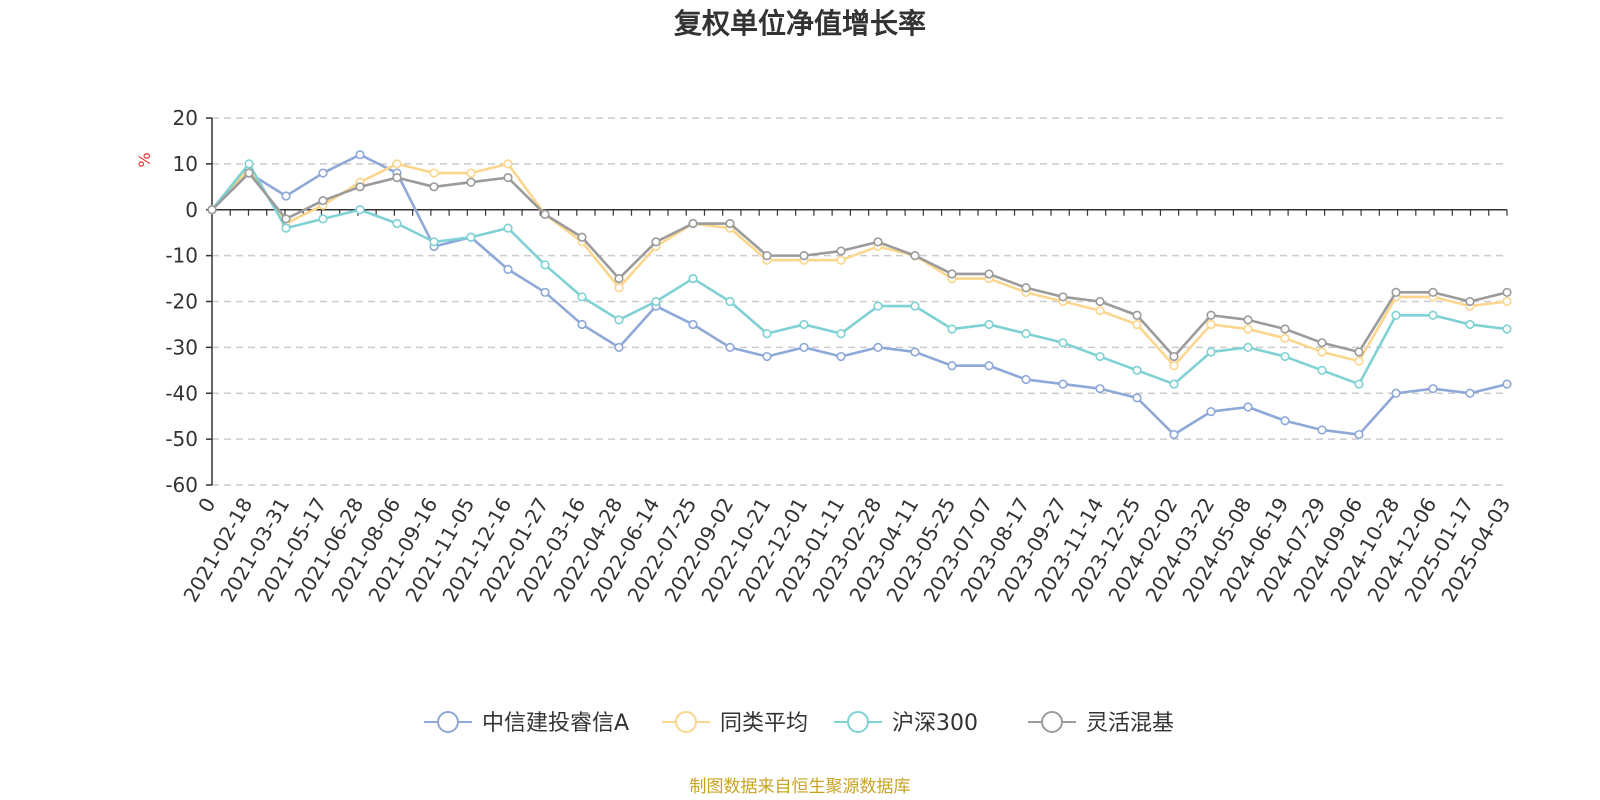 The width and height of the screenshot is (1600, 800). Describe the element at coordinates (181, 485) in the screenshot. I see `y-tick-label: -60` at that location.